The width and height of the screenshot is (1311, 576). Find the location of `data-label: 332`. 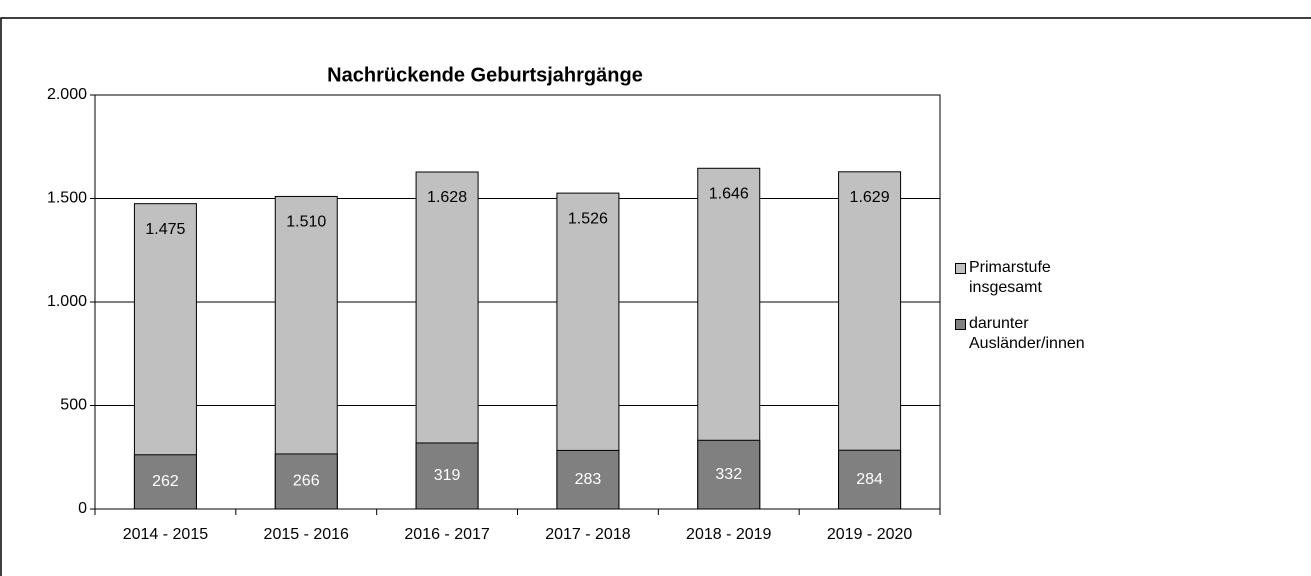

data-label: 332 is located at coordinates (728, 474).